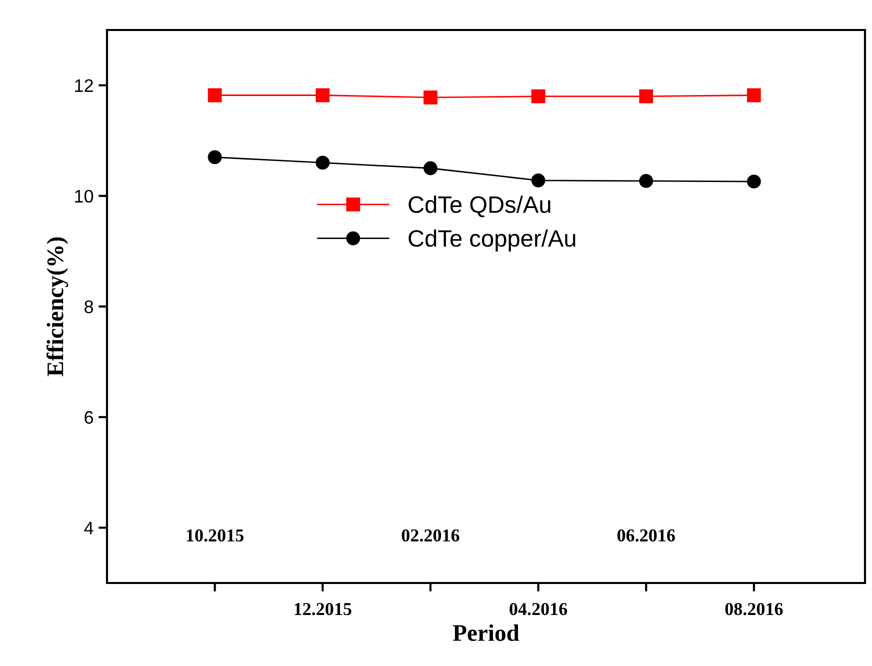 The width and height of the screenshot is (872, 666). What do you see at coordinates (646, 535) in the screenshot?
I see `x-tick-label: 06.2016` at bounding box center [646, 535].